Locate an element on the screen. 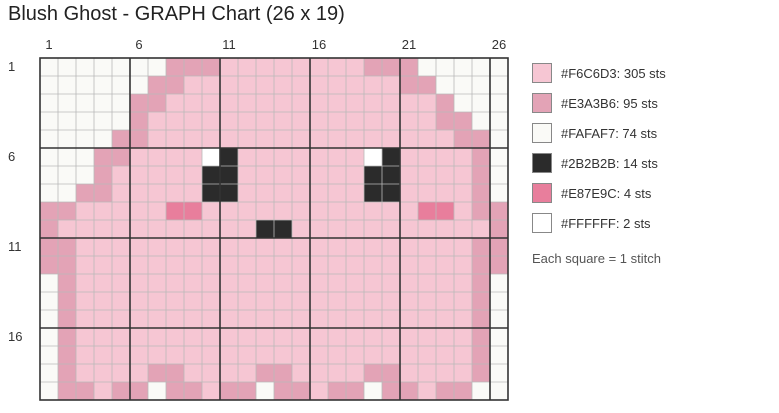  legend-entry: #E87E9C: 4 sts is located at coordinates (591, 193).